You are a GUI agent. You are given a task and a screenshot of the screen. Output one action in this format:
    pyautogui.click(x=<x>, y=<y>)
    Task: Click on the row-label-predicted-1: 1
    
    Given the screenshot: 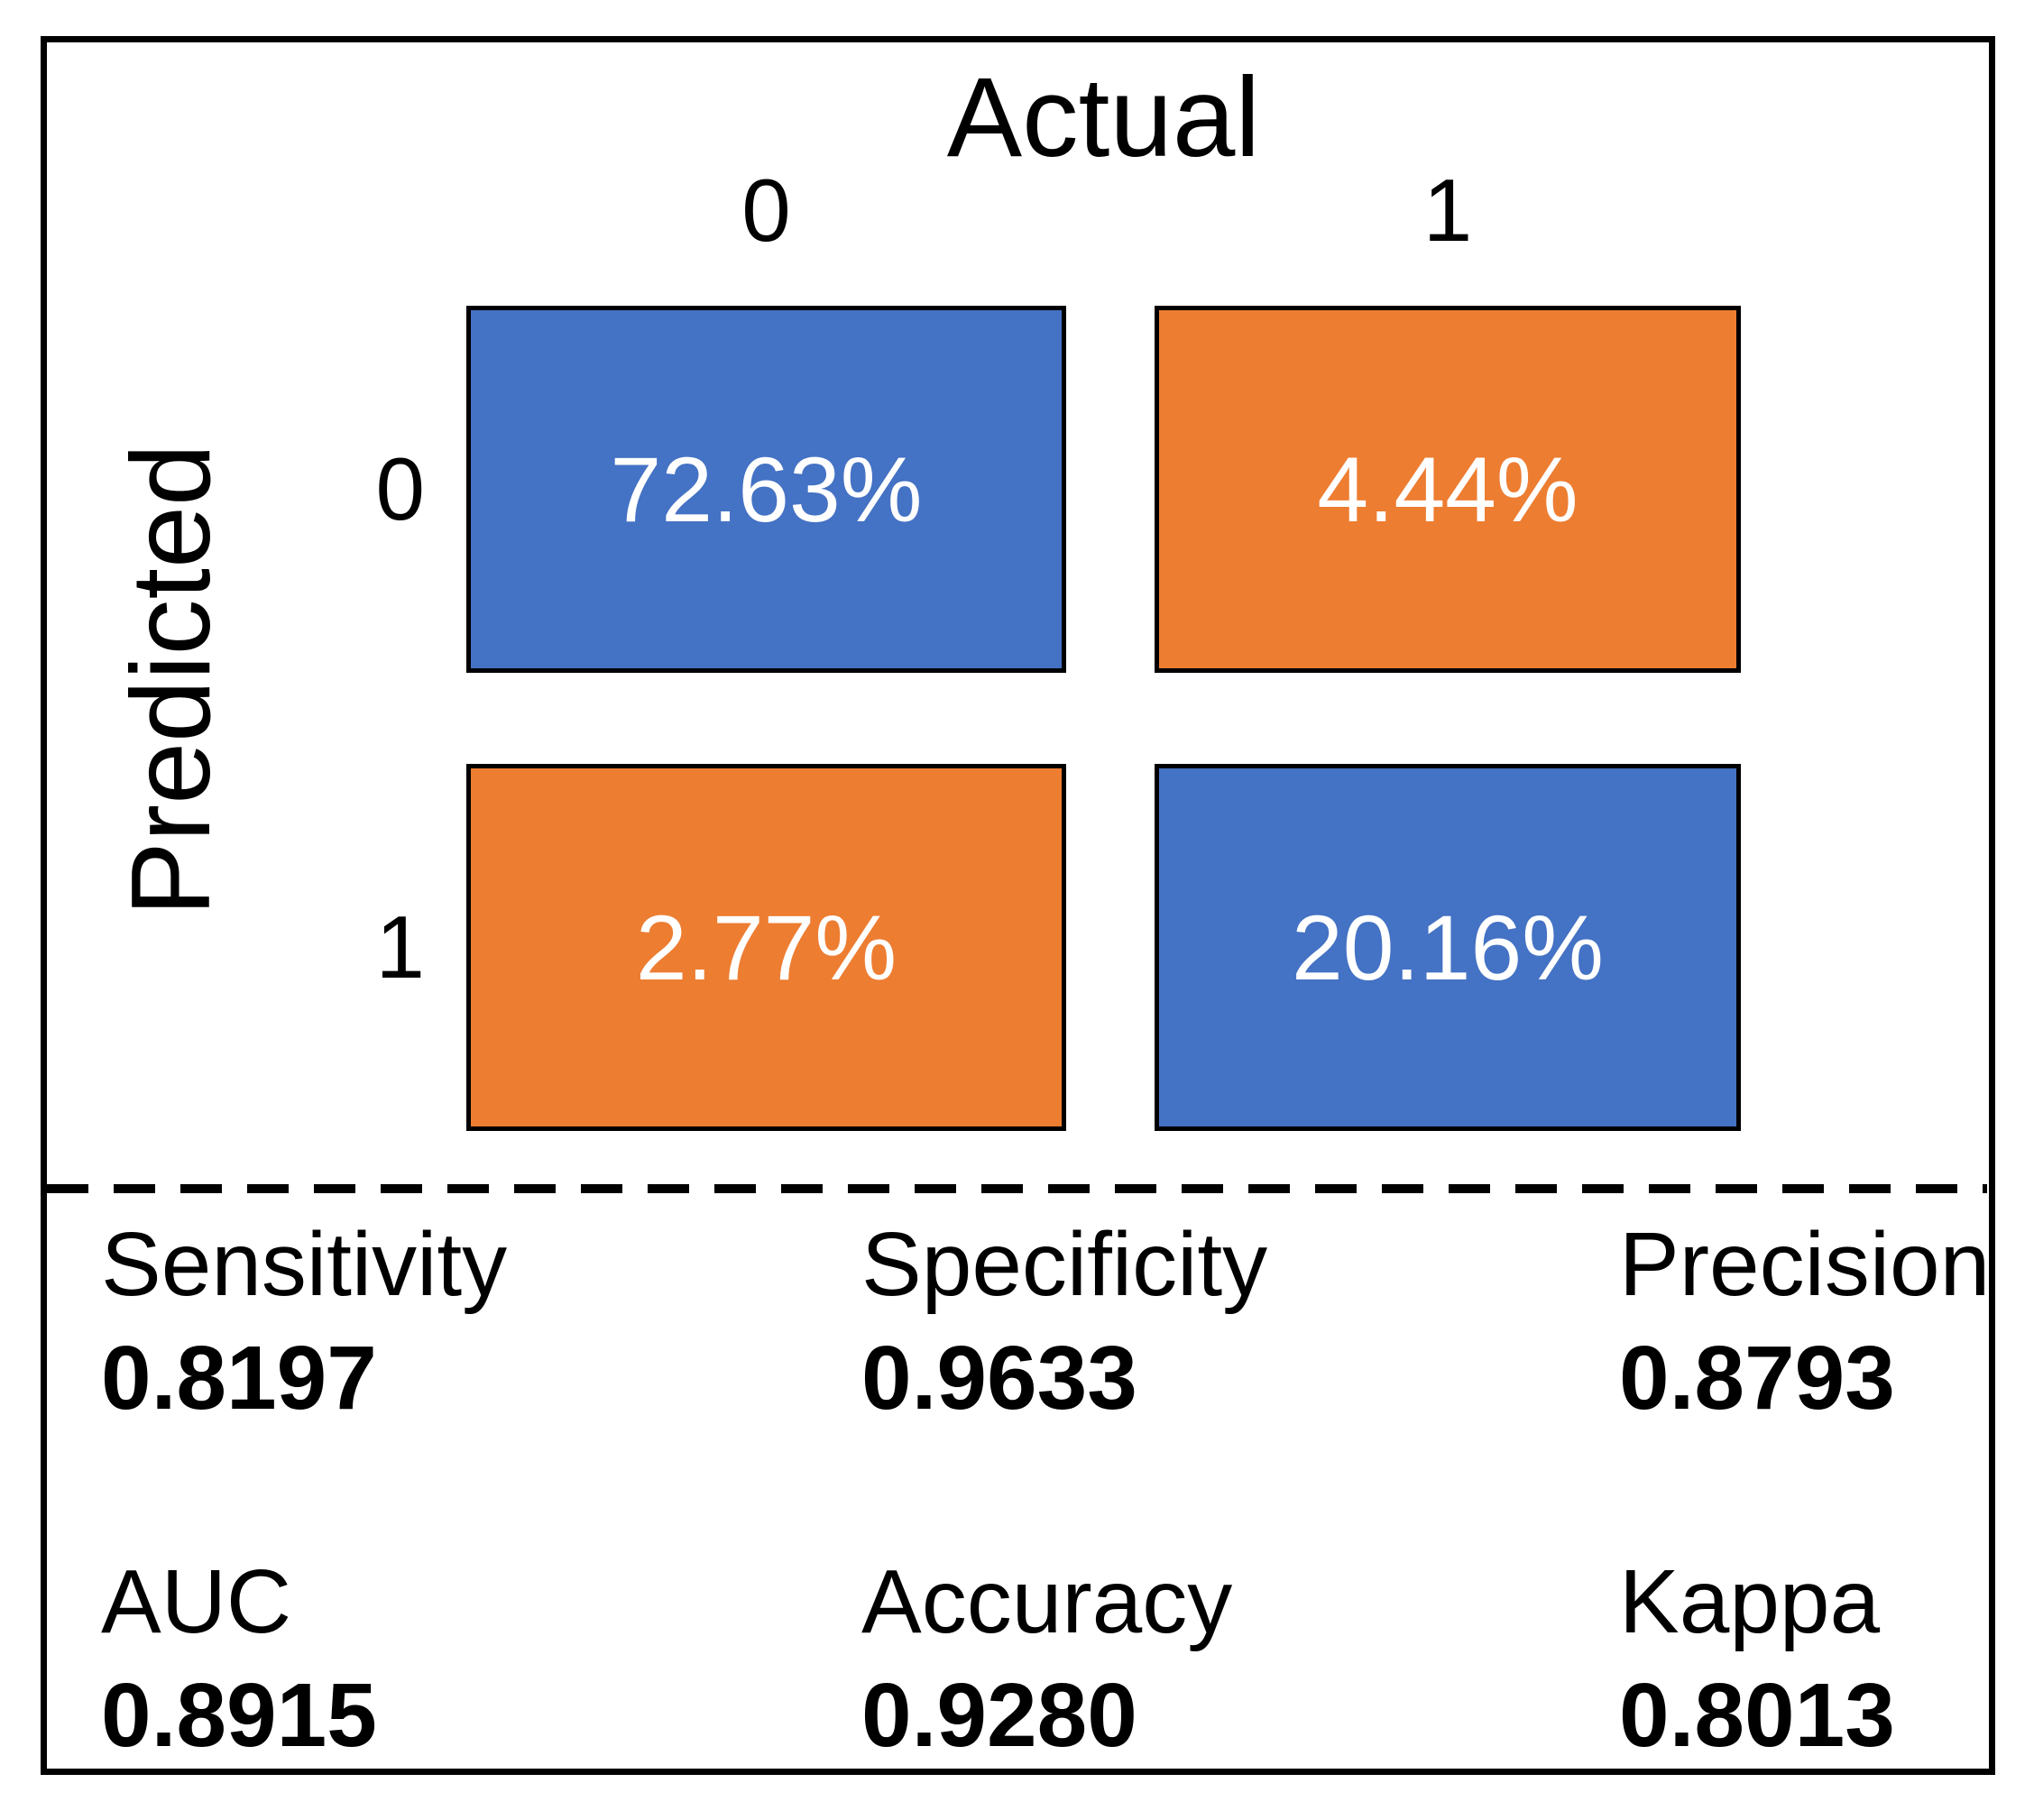 What is the action you would take?
    pyautogui.click(x=400, y=947)
    